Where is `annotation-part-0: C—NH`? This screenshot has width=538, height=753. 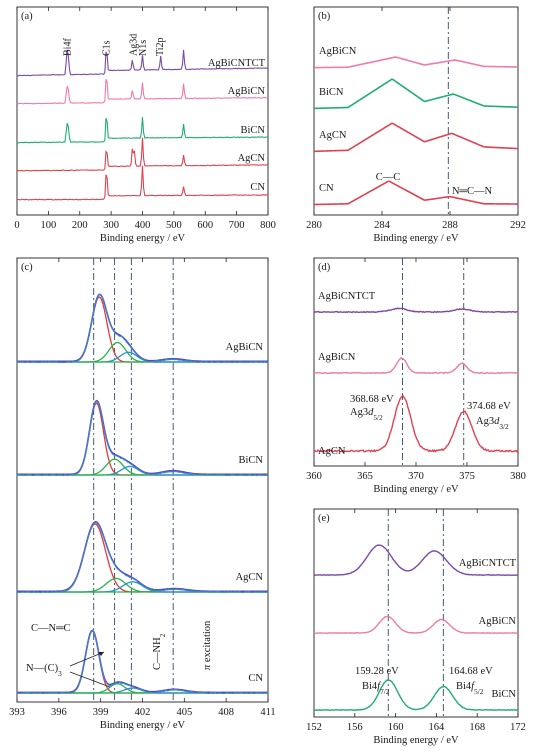
annotation-part-0: C—NH is located at coordinates (157, 653).